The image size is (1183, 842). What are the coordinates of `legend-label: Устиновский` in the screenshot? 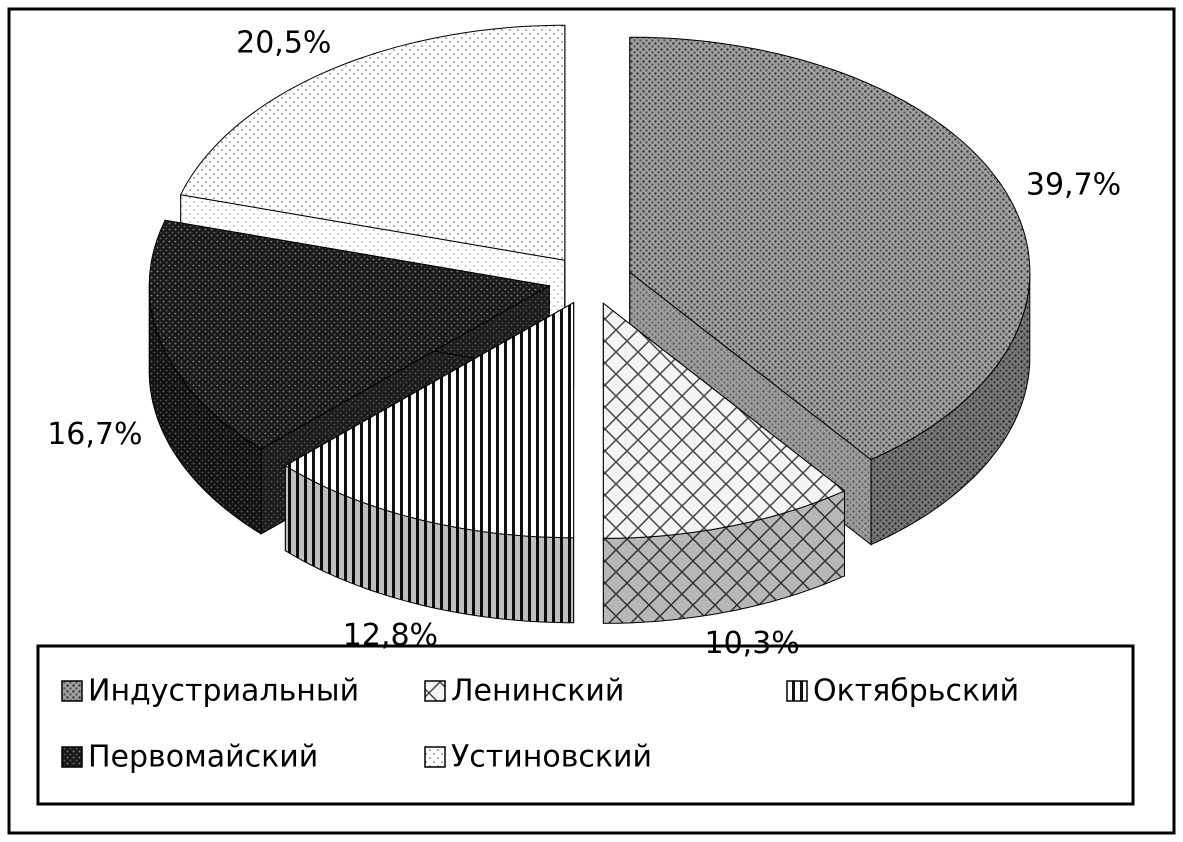 It's located at (551, 757).